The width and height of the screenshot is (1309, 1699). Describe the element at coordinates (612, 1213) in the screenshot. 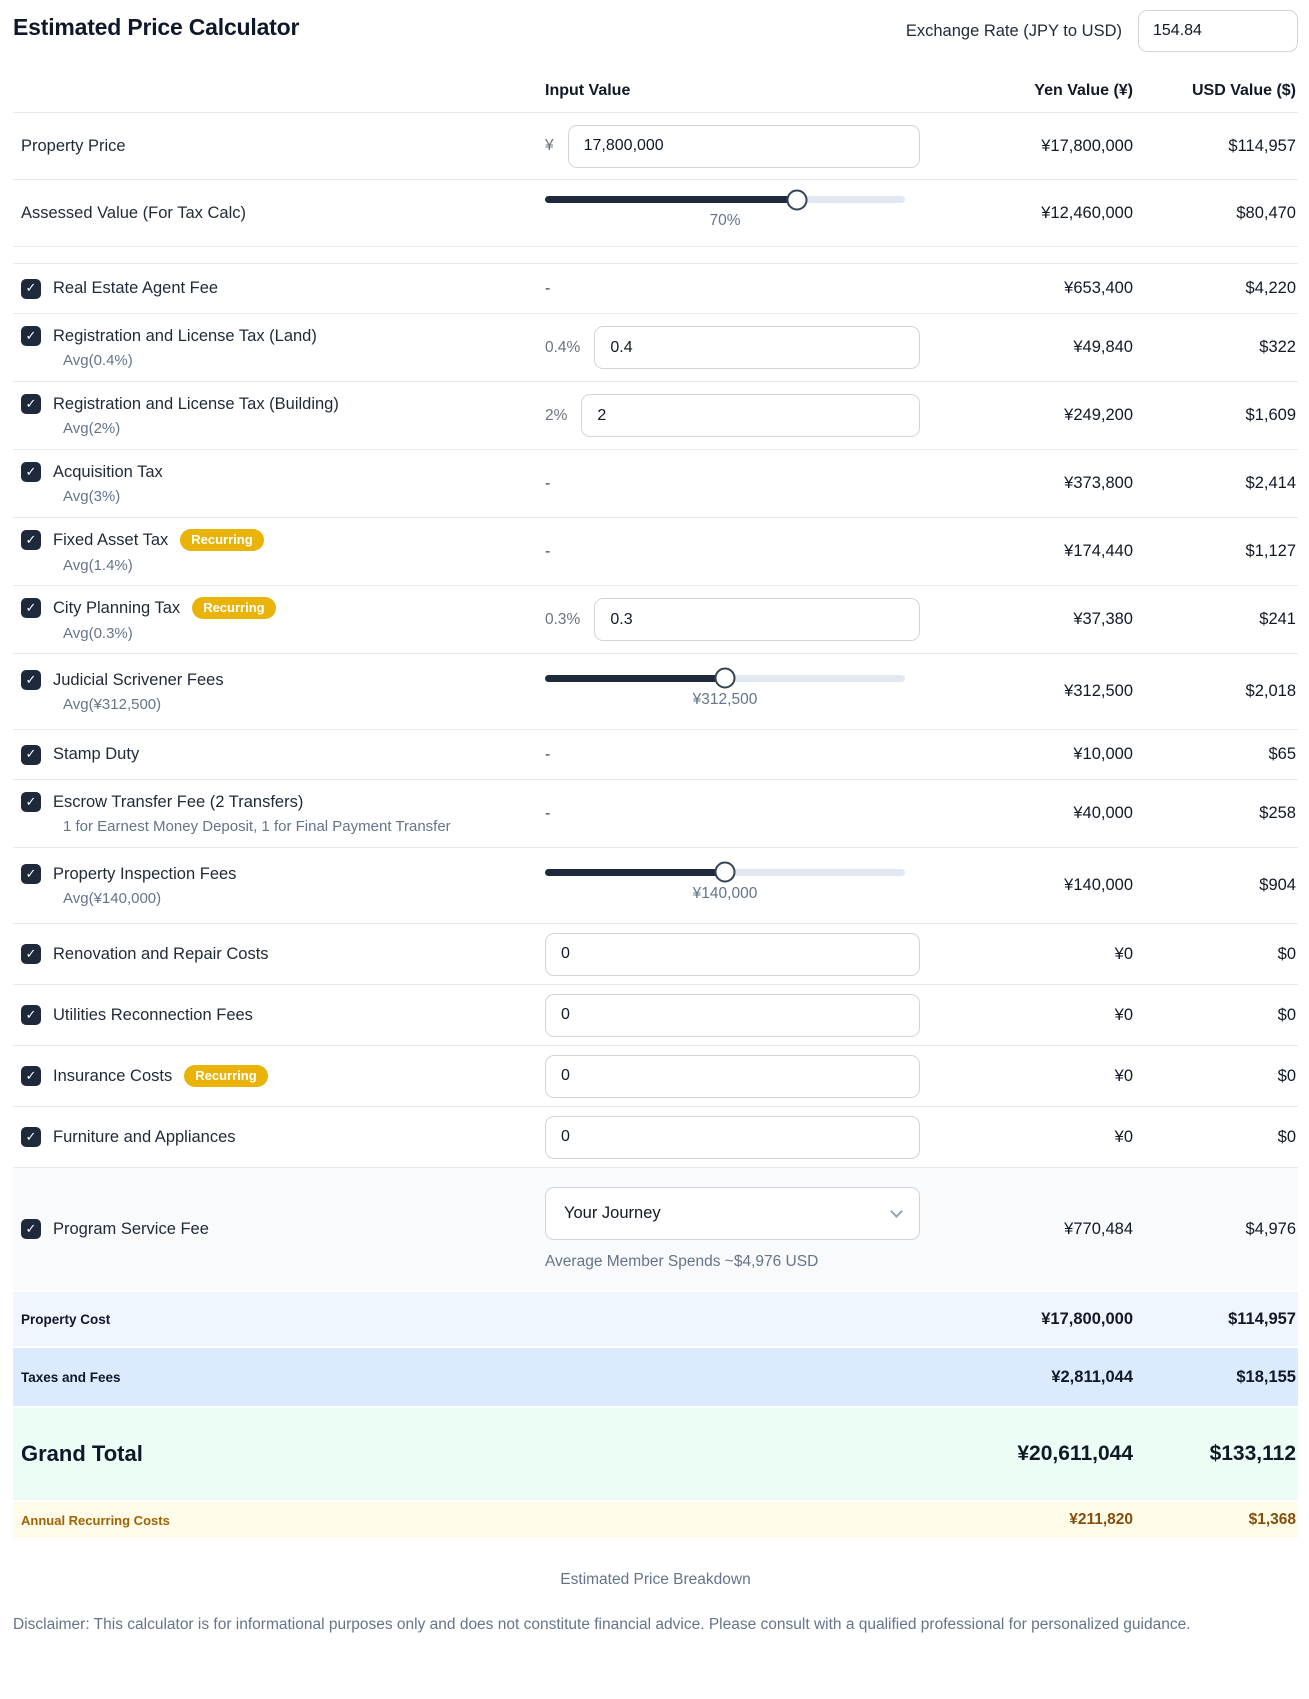

I see `select-value: Your Journey` at that location.